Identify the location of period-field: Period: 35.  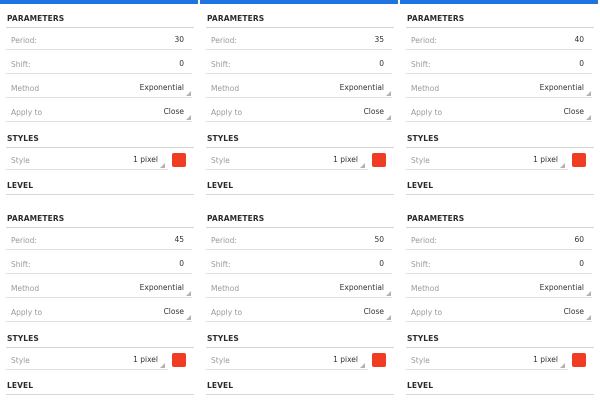
(299, 41).